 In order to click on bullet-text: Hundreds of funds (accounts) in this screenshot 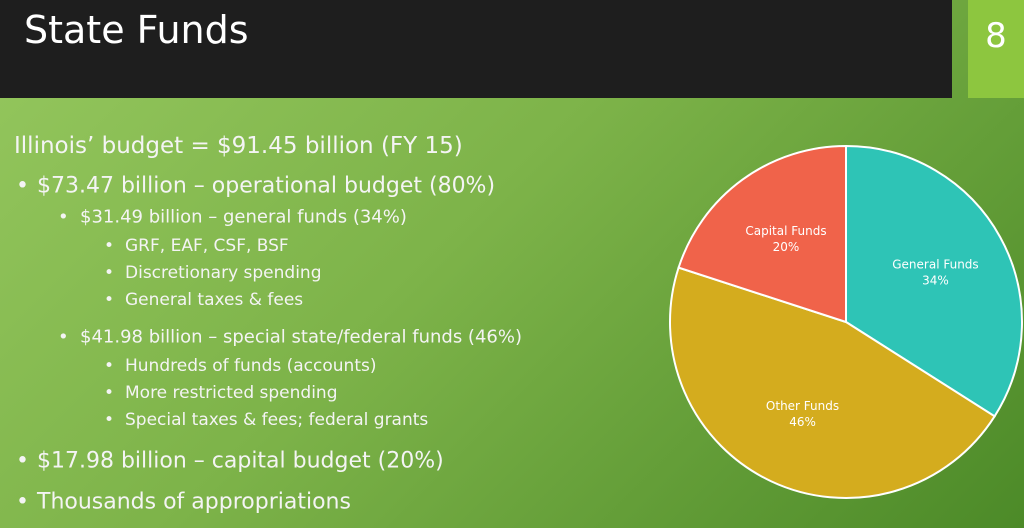, I will do `click(251, 366)`.